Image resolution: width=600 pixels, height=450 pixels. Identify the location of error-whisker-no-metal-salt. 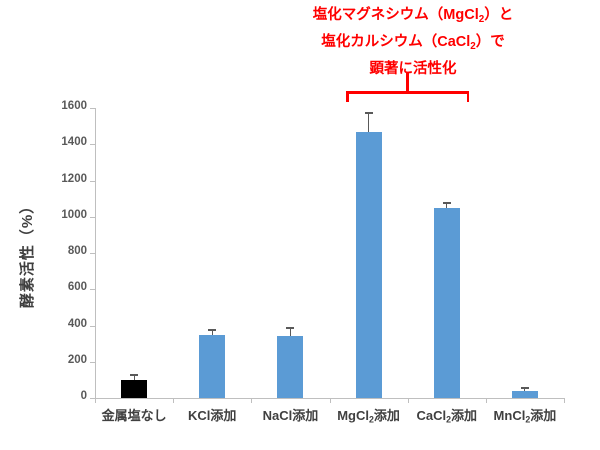
(134, 377).